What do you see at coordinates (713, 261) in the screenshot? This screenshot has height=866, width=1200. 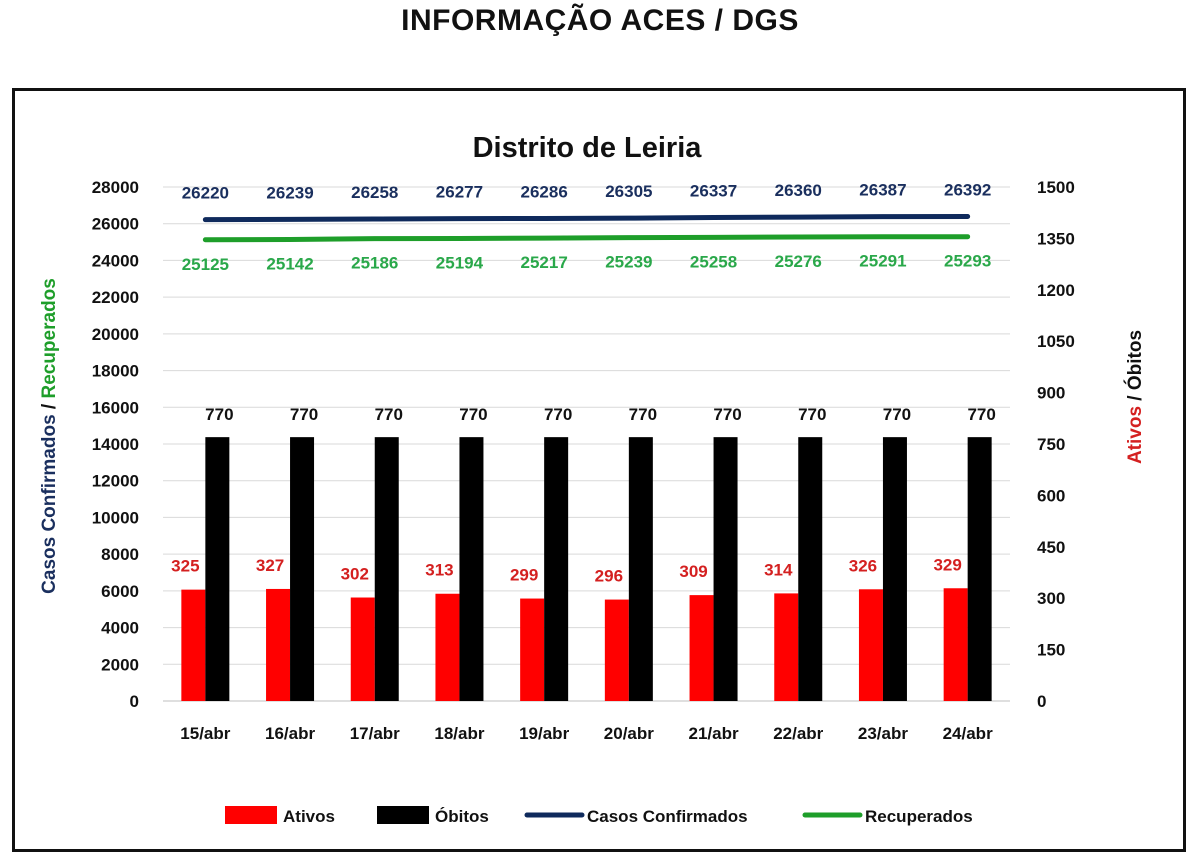 I see `data-label-recuperados: 25258` at bounding box center [713, 261].